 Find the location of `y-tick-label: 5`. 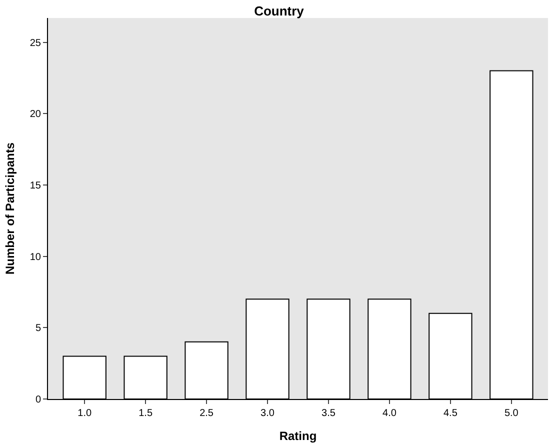

y-tick-label: 5 is located at coordinates (38, 328).